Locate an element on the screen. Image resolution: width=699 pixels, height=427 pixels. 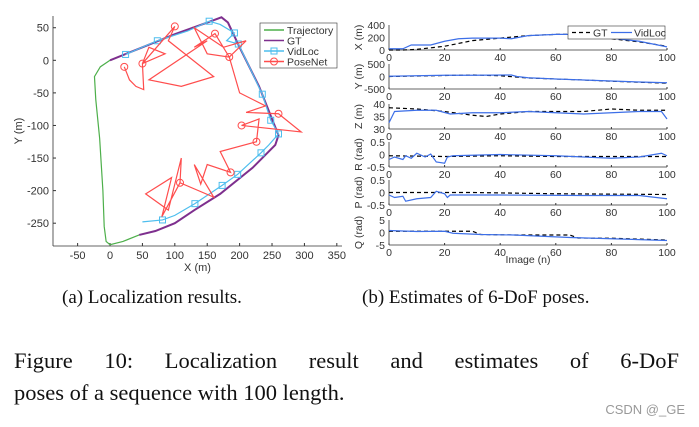
y-tick-label: -5 is located at coordinates (380, 246).